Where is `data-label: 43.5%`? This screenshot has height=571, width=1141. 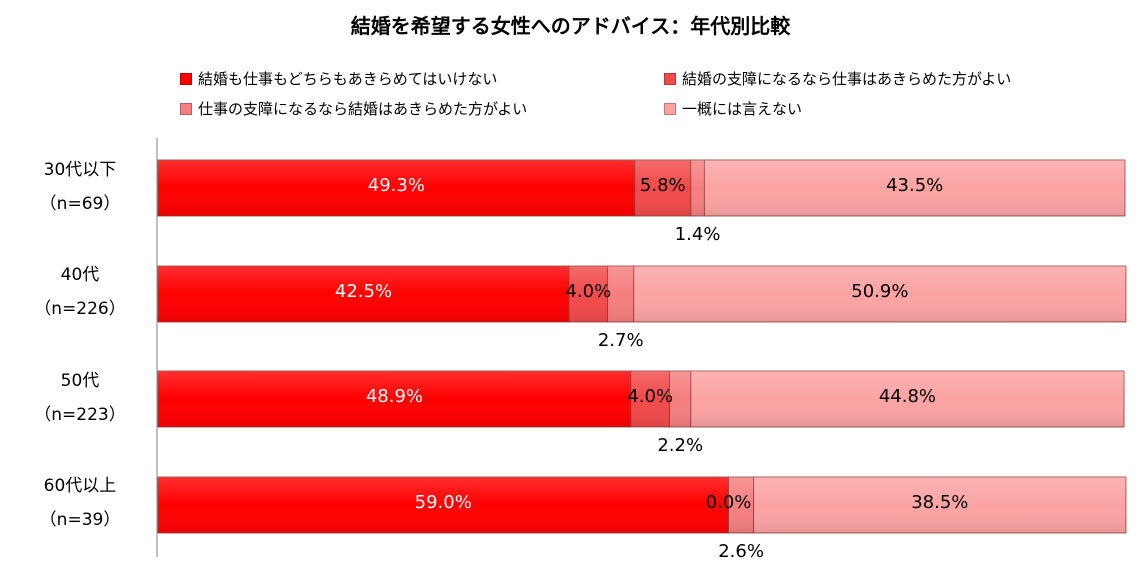
data-label: 43.5% is located at coordinates (914, 185).